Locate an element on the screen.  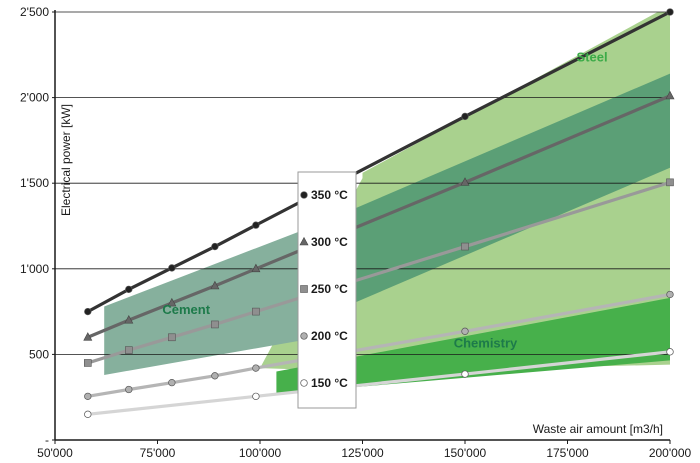
legend-label: 150 °C is located at coordinates (329, 383).